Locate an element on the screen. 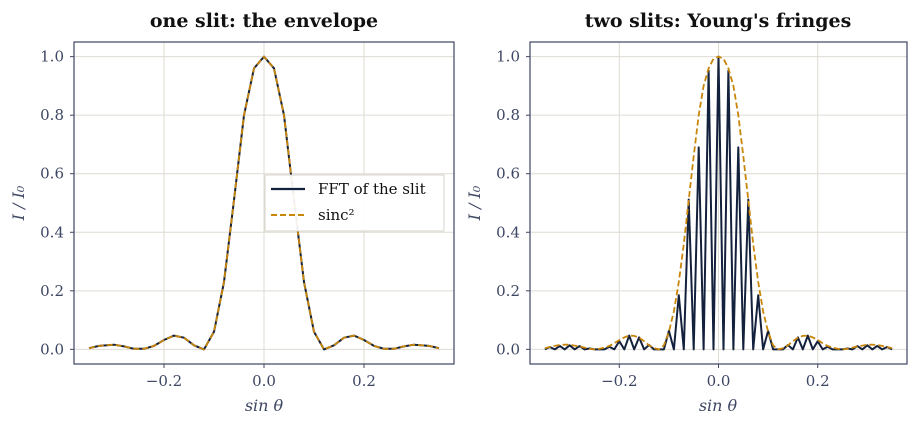 Image resolution: width=920 pixels, height=427 pixels. right-y-axis-label: I / I₀ is located at coordinates (474, 203).